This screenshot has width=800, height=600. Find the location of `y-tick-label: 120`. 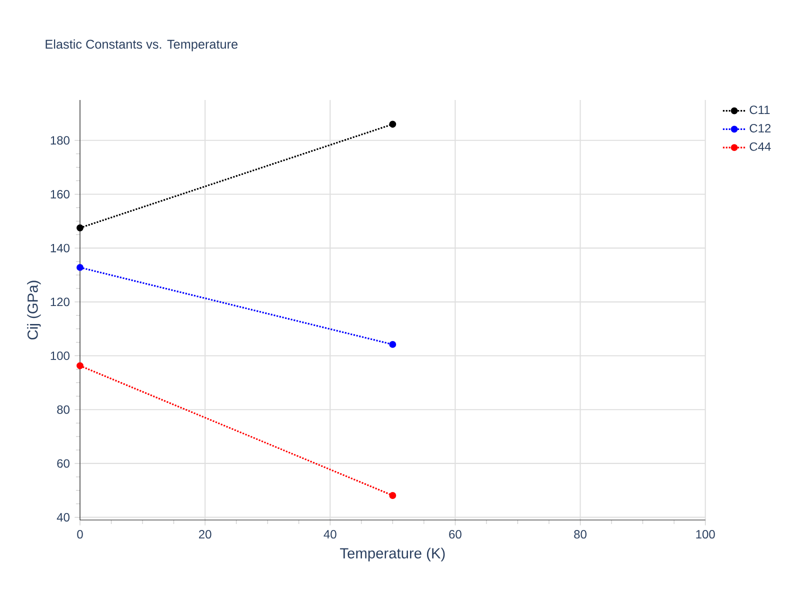

y-tick-label: 120 is located at coordinates (60, 302).